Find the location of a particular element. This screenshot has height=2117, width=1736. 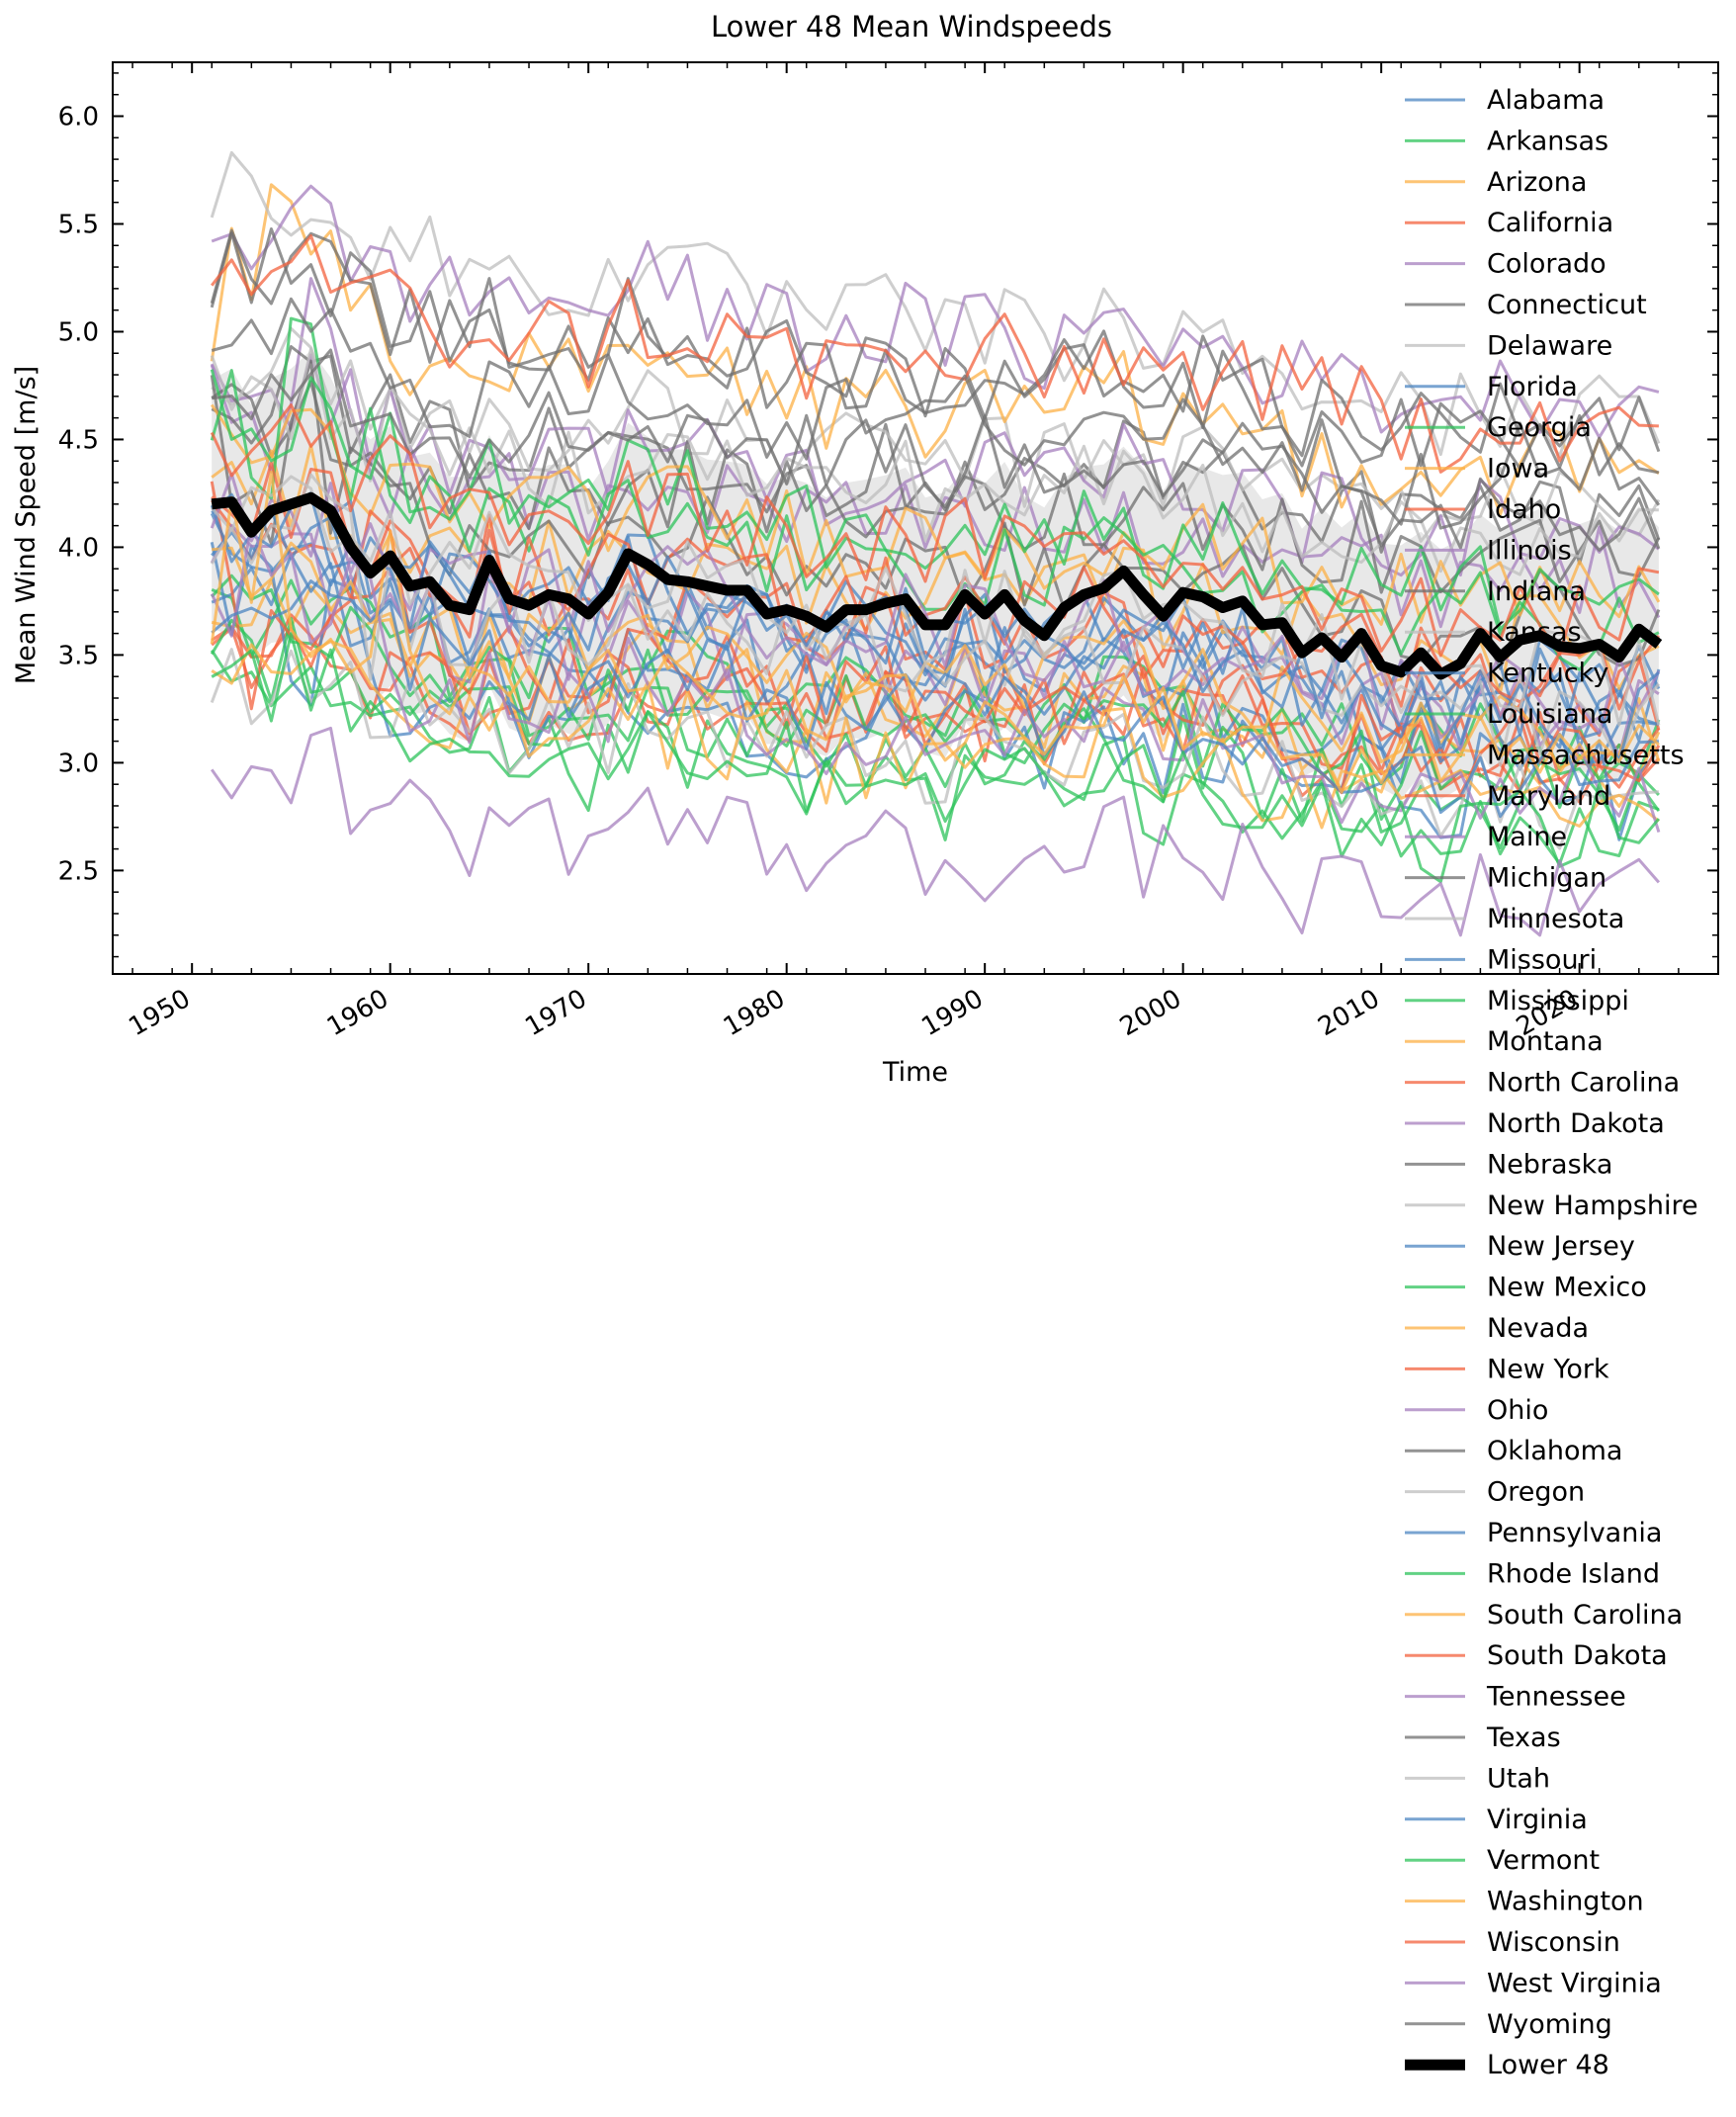

legend-label: South Dakota is located at coordinates (1577, 1656).